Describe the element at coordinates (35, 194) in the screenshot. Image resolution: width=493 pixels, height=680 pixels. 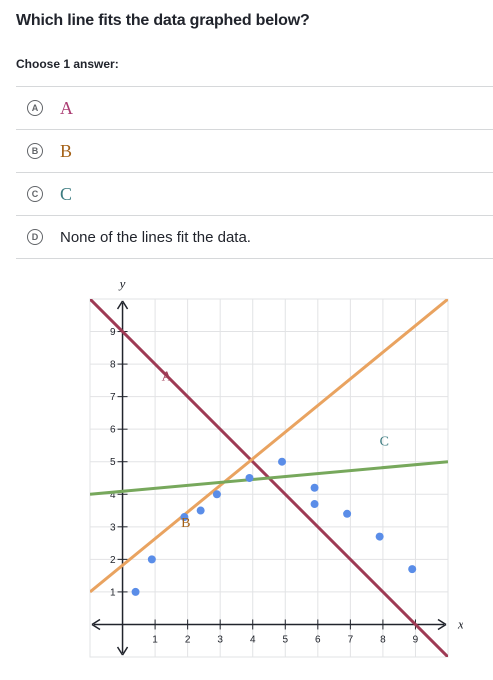
I see `choice-c-letter: C` at that location.